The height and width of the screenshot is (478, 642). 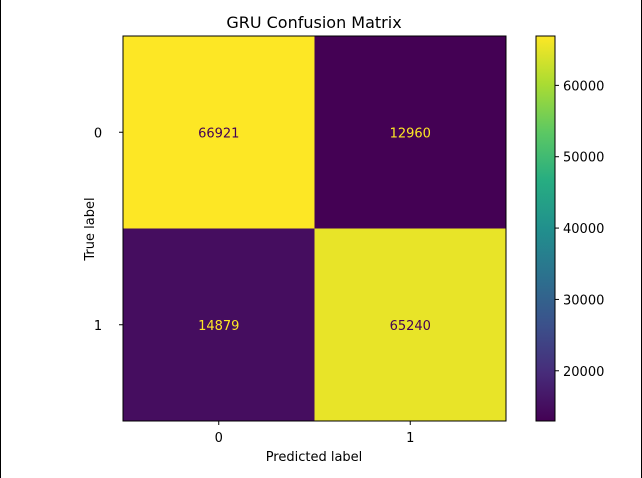 What do you see at coordinates (583, 300) in the screenshot?
I see `colorbar-tick-label-1: 30000` at bounding box center [583, 300].